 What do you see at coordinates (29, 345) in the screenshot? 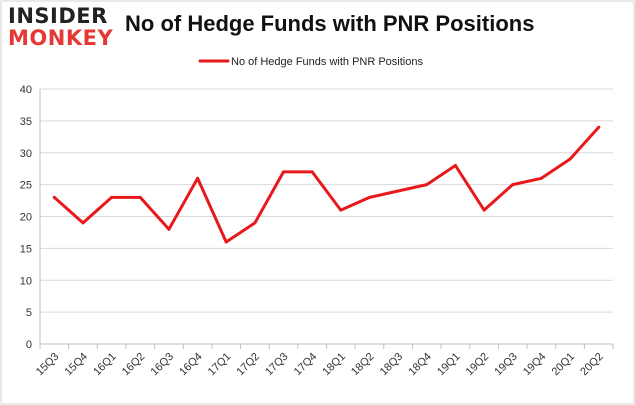
I see `y-tick-label: 0` at bounding box center [29, 345].